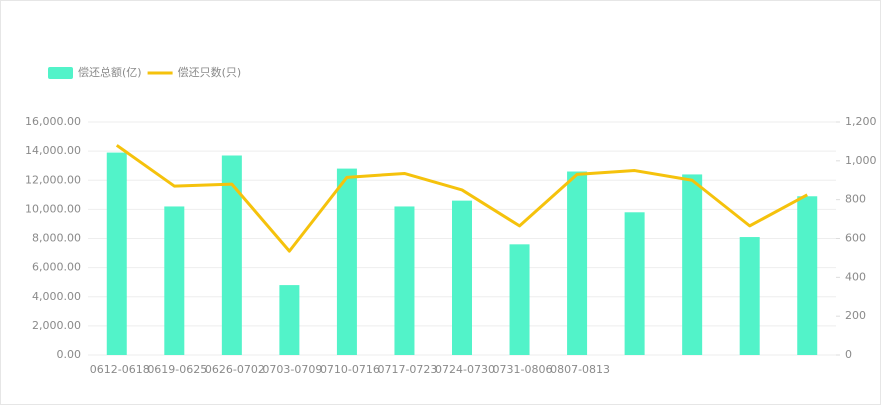 The width and height of the screenshot is (881, 405). I want to click on legend-label: 偿还只数(只), so click(210, 72).